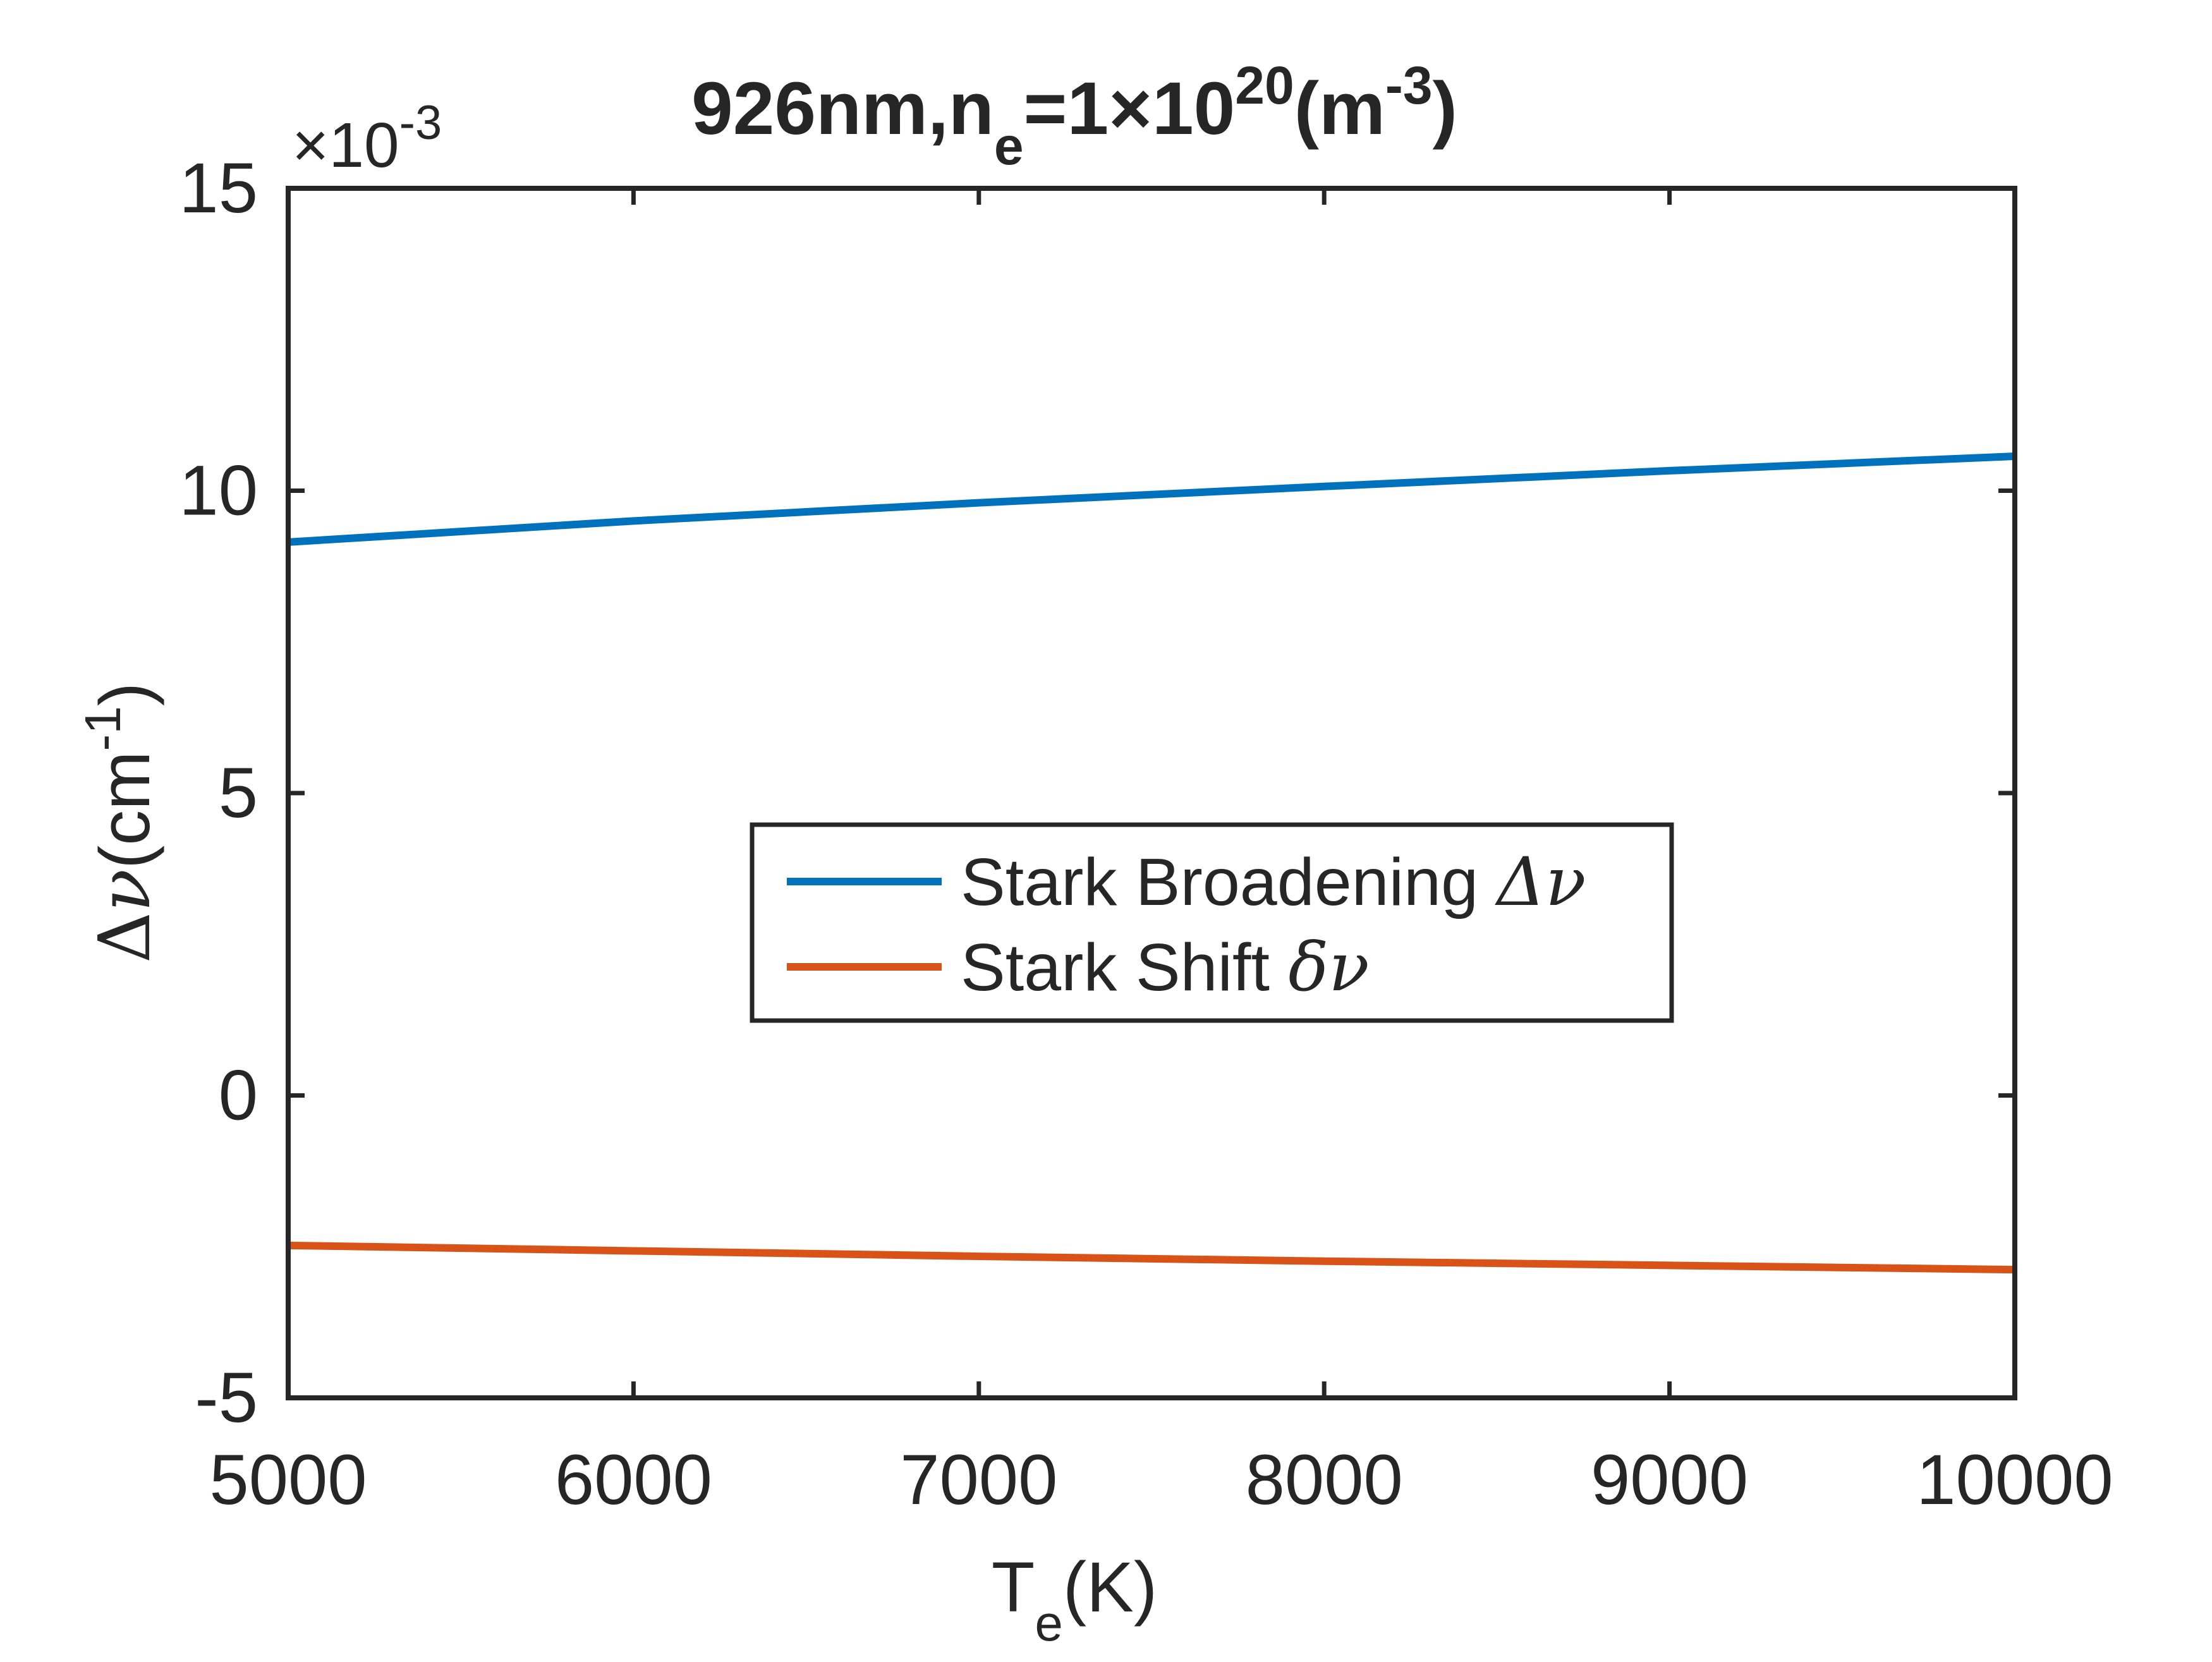 The height and width of the screenshot is (1662, 2212). What do you see at coordinates (978, 1479) in the screenshot?
I see `x-tick-label: 7000` at bounding box center [978, 1479].